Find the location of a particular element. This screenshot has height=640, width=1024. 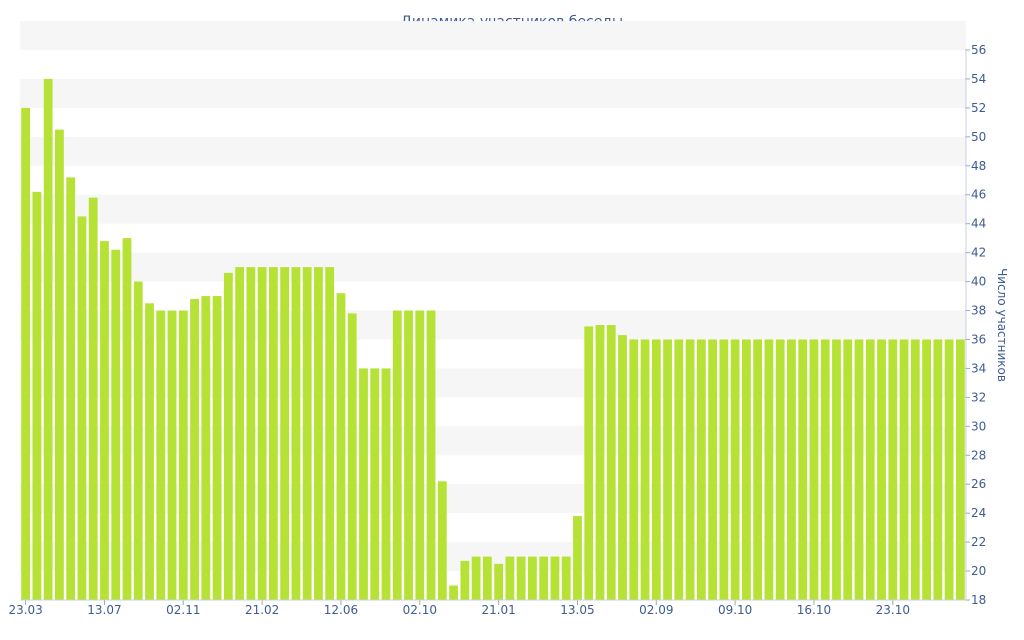

y-tick-label: 32 is located at coordinates (978, 397).